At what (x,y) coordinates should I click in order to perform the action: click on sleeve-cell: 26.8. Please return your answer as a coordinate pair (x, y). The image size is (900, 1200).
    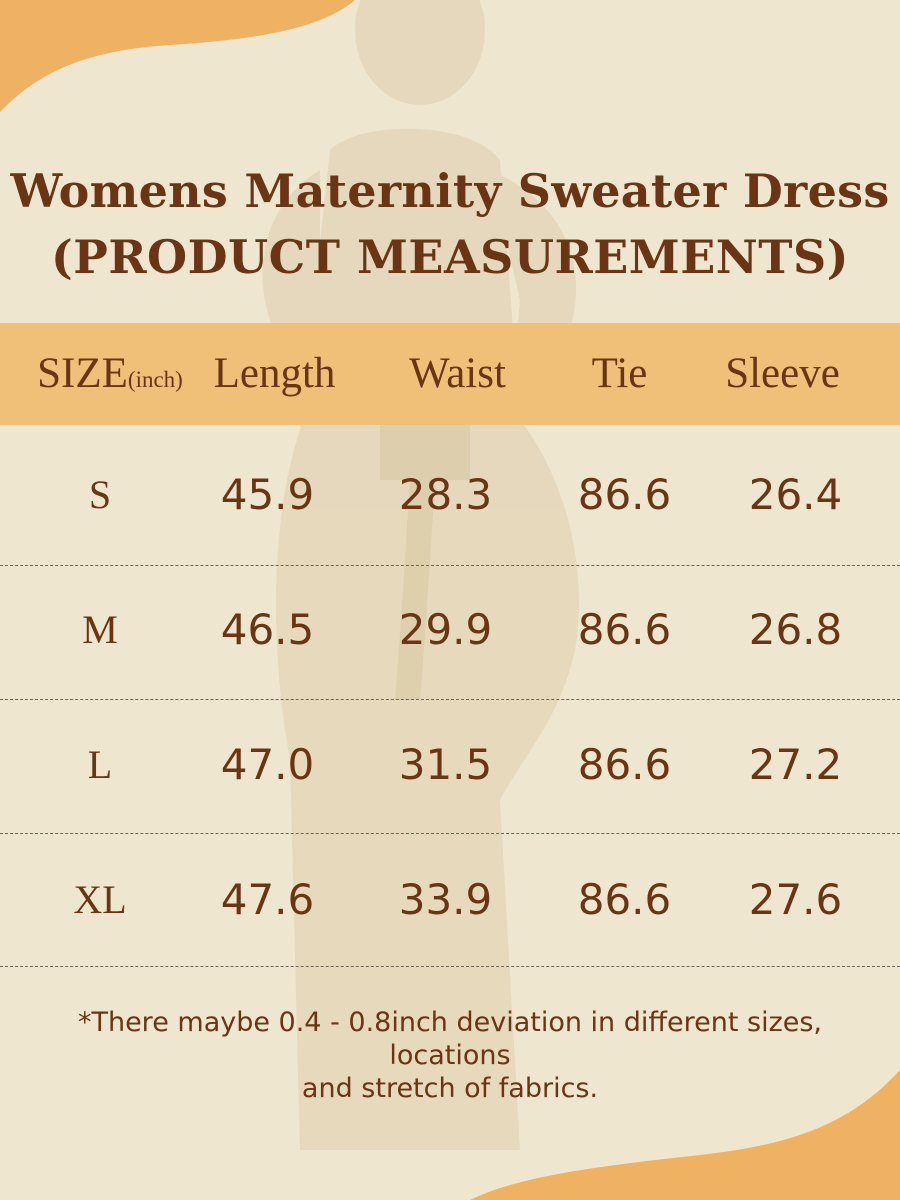
    Looking at the image, I should click on (795, 629).